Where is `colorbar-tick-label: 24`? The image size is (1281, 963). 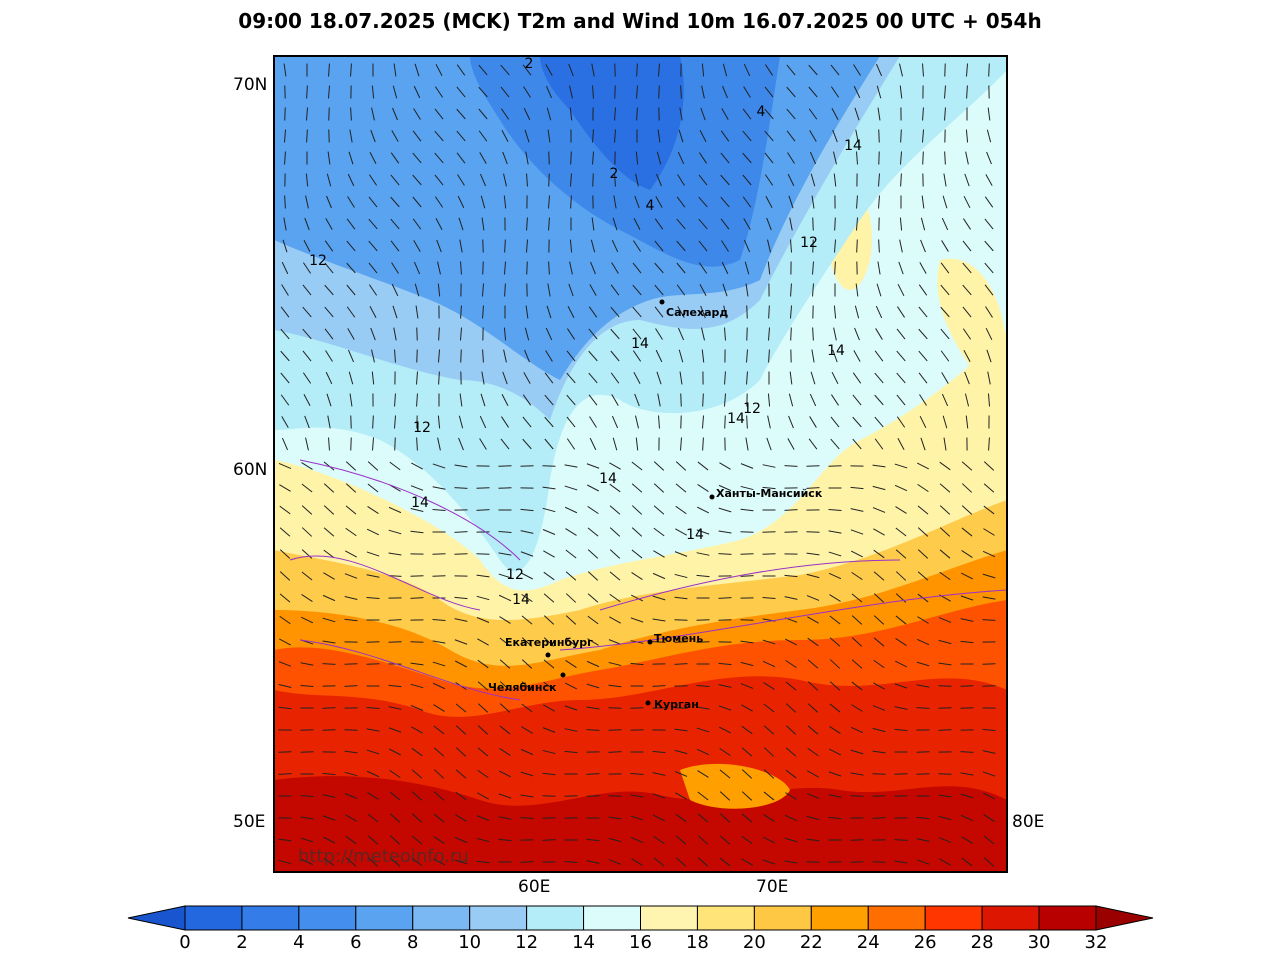
colorbar-tick-label: 24 is located at coordinates (868, 942).